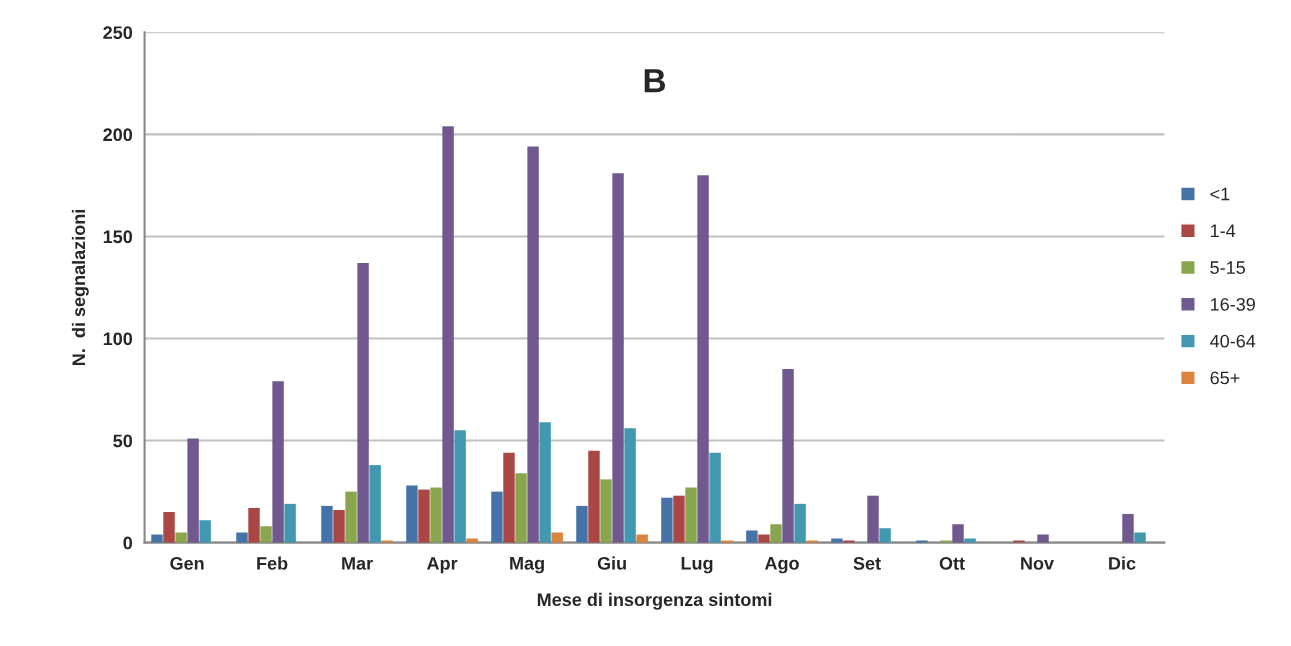 The height and width of the screenshot is (646, 1291). I want to click on x-tick-label: Set, so click(867, 563).